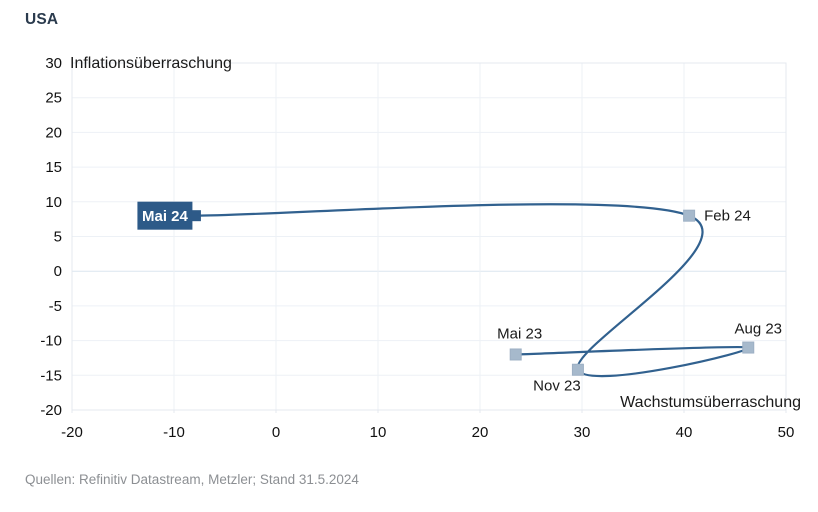 Image resolution: width=818 pixels, height=512 pixels. Describe the element at coordinates (72, 432) in the screenshot. I see `x-tick-label: -20` at that location.